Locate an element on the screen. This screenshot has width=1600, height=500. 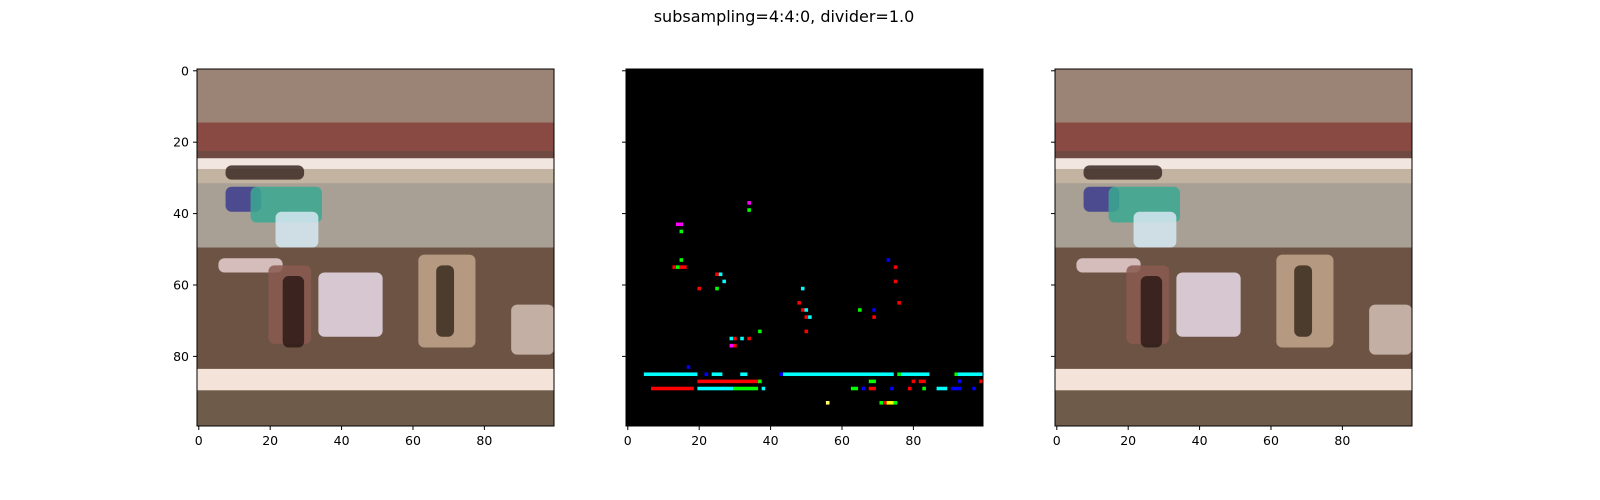
x-tick-label: 60 is located at coordinates (1271, 440).